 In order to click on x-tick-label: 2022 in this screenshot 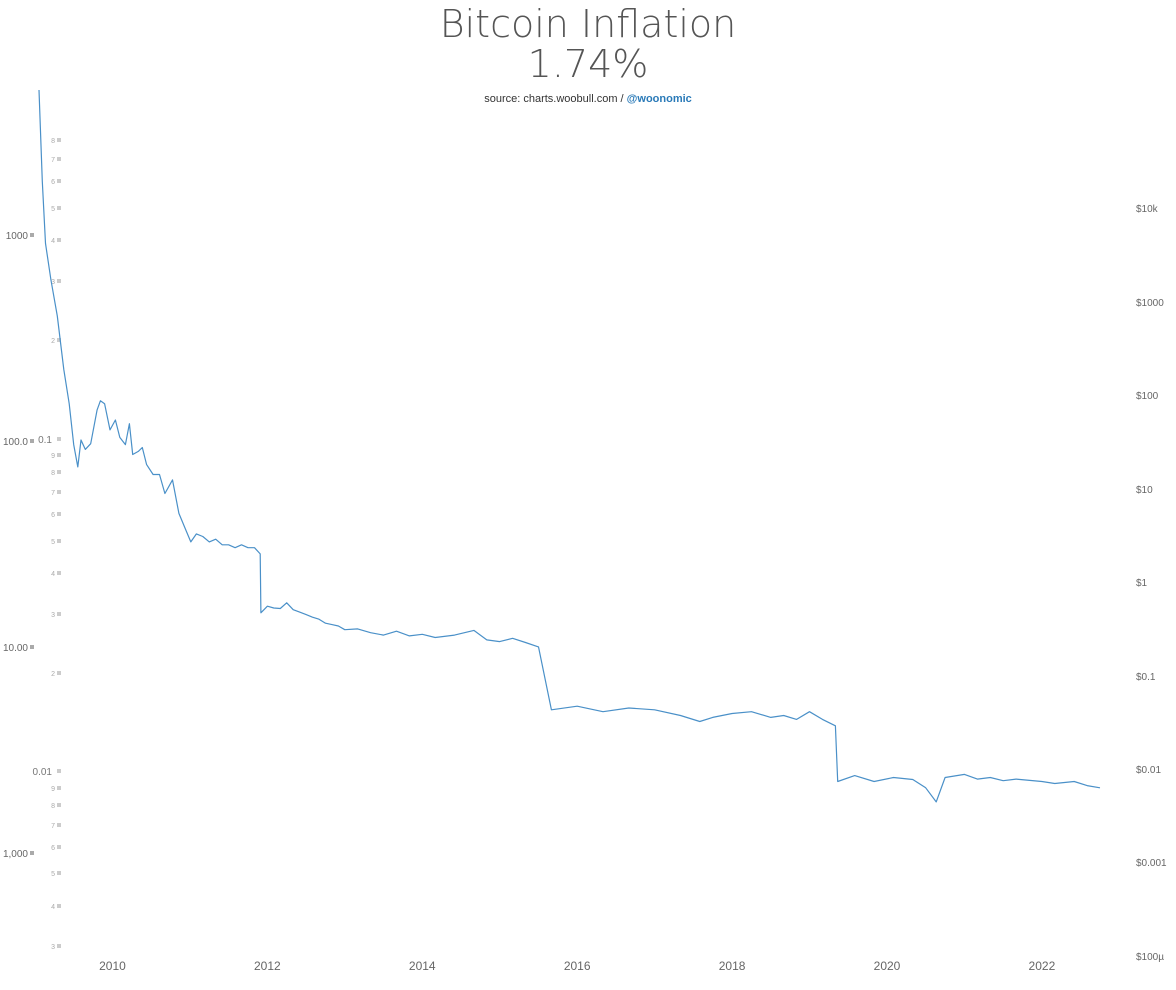, I will do `click(1042, 966)`.